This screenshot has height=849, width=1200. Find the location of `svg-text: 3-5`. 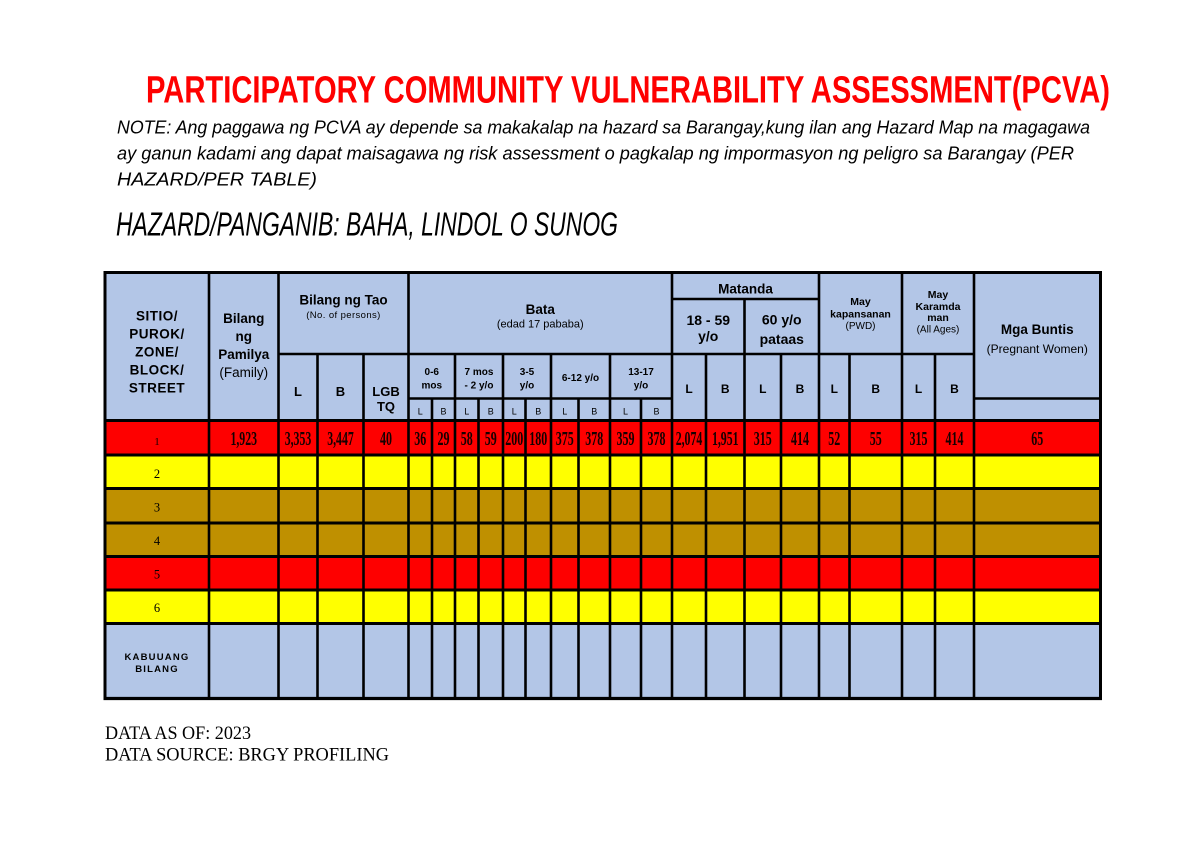

svg-text: 3-5 is located at coordinates (527, 372).